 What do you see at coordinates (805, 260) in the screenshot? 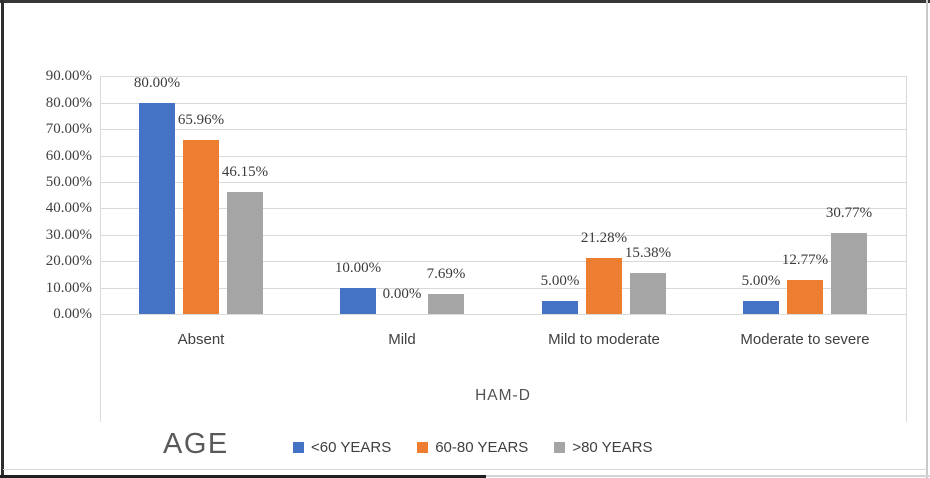
I see `bar-value-label: 12.77%` at bounding box center [805, 260].